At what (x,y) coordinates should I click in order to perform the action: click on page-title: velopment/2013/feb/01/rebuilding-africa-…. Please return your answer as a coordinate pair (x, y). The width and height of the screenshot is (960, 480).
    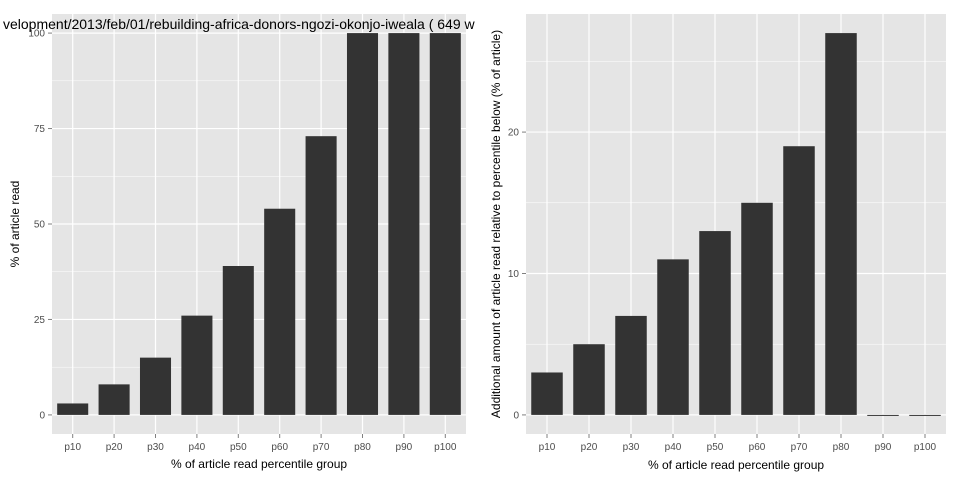
    Looking at the image, I should click on (239, 24).